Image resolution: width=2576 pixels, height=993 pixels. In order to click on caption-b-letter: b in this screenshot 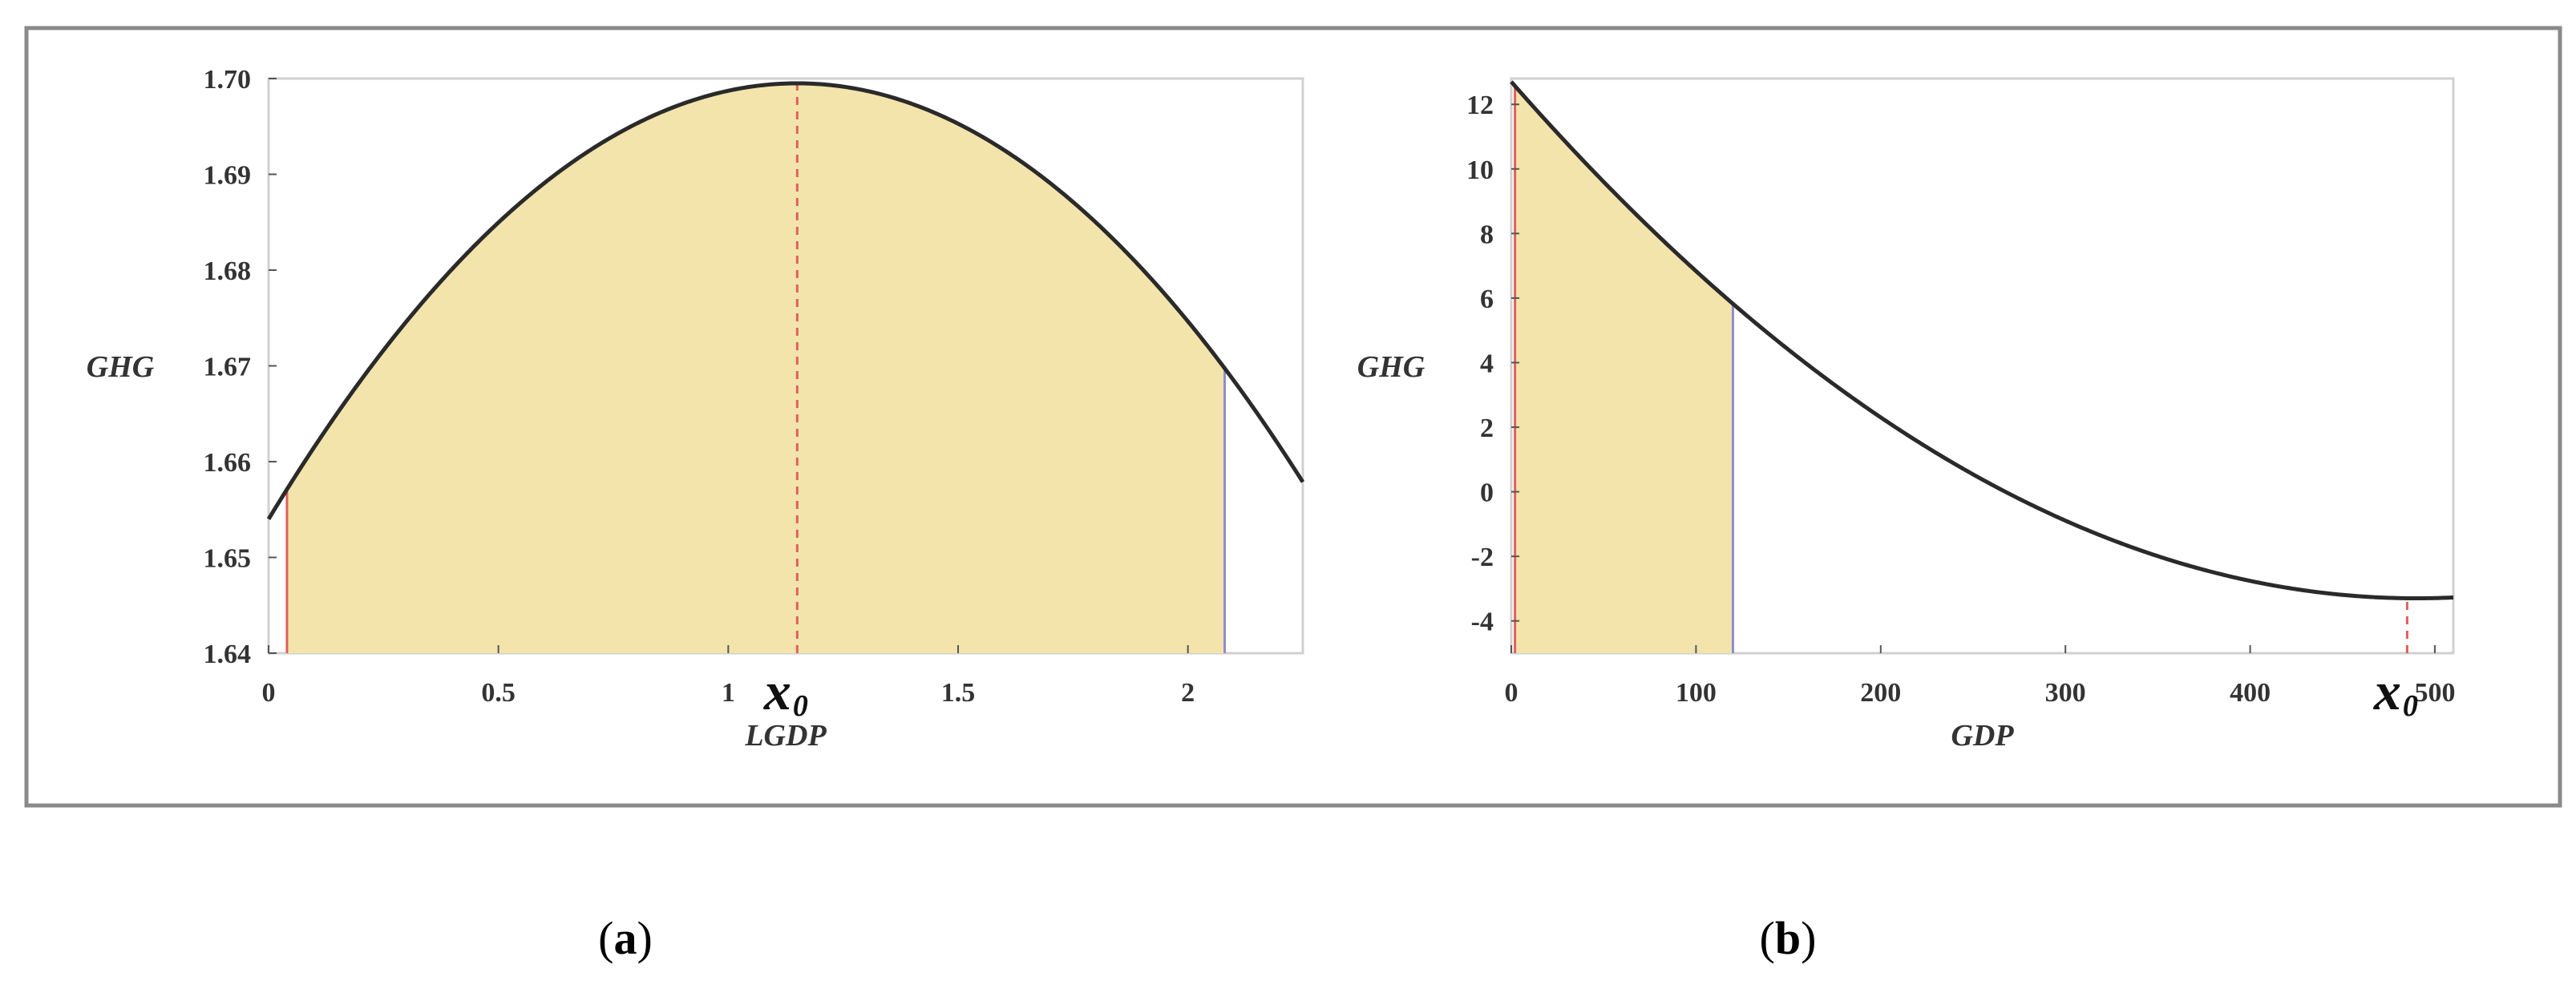, I will do `click(1788, 938)`.